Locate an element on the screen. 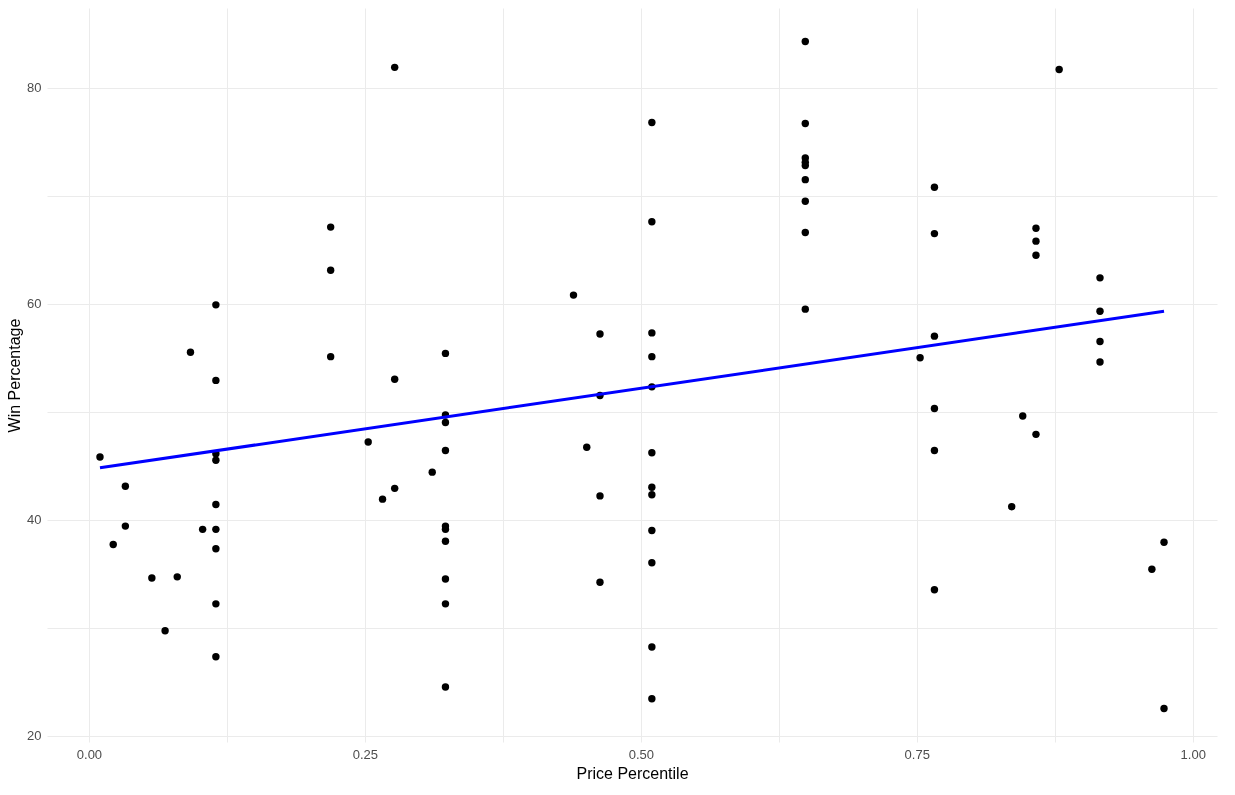  x-tick-label: 0.50 is located at coordinates (641, 754).